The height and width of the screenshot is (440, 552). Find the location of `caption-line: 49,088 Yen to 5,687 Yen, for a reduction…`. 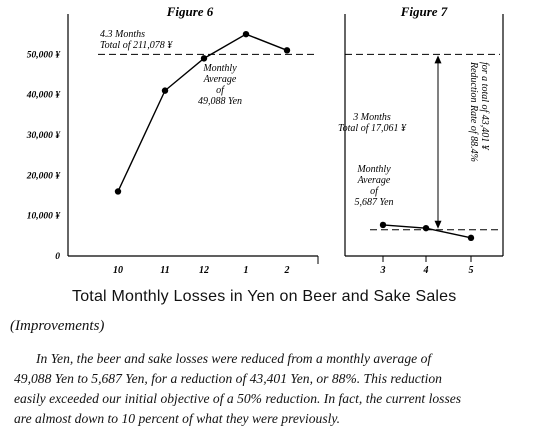

caption-line: 49,088 Yen to 5,687 Yen, for a reduction… is located at coordinates (228, 378).